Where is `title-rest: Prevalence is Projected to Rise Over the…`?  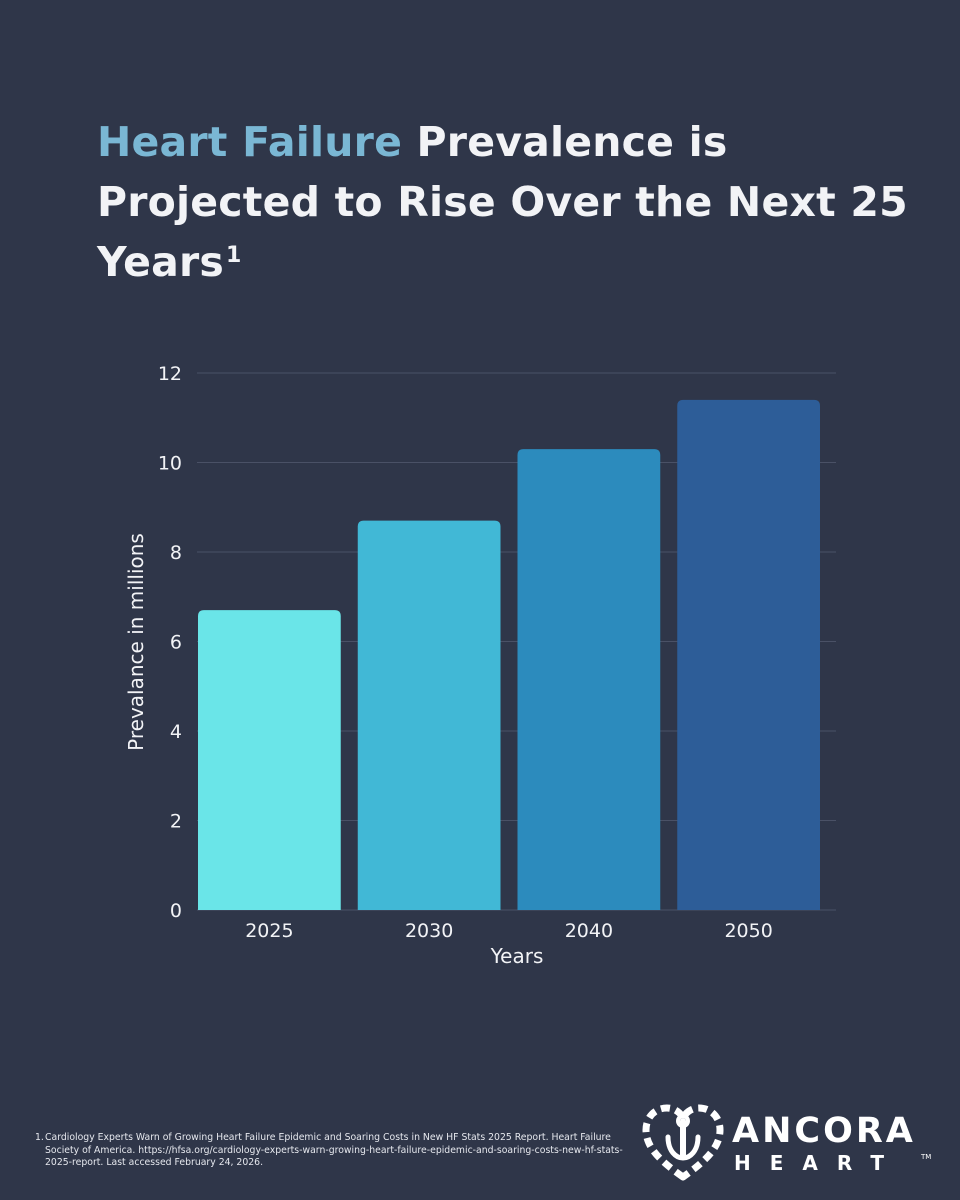
title-rest: Prevalence is Projected to Rise Over the… is located at coordinates (502, 202).